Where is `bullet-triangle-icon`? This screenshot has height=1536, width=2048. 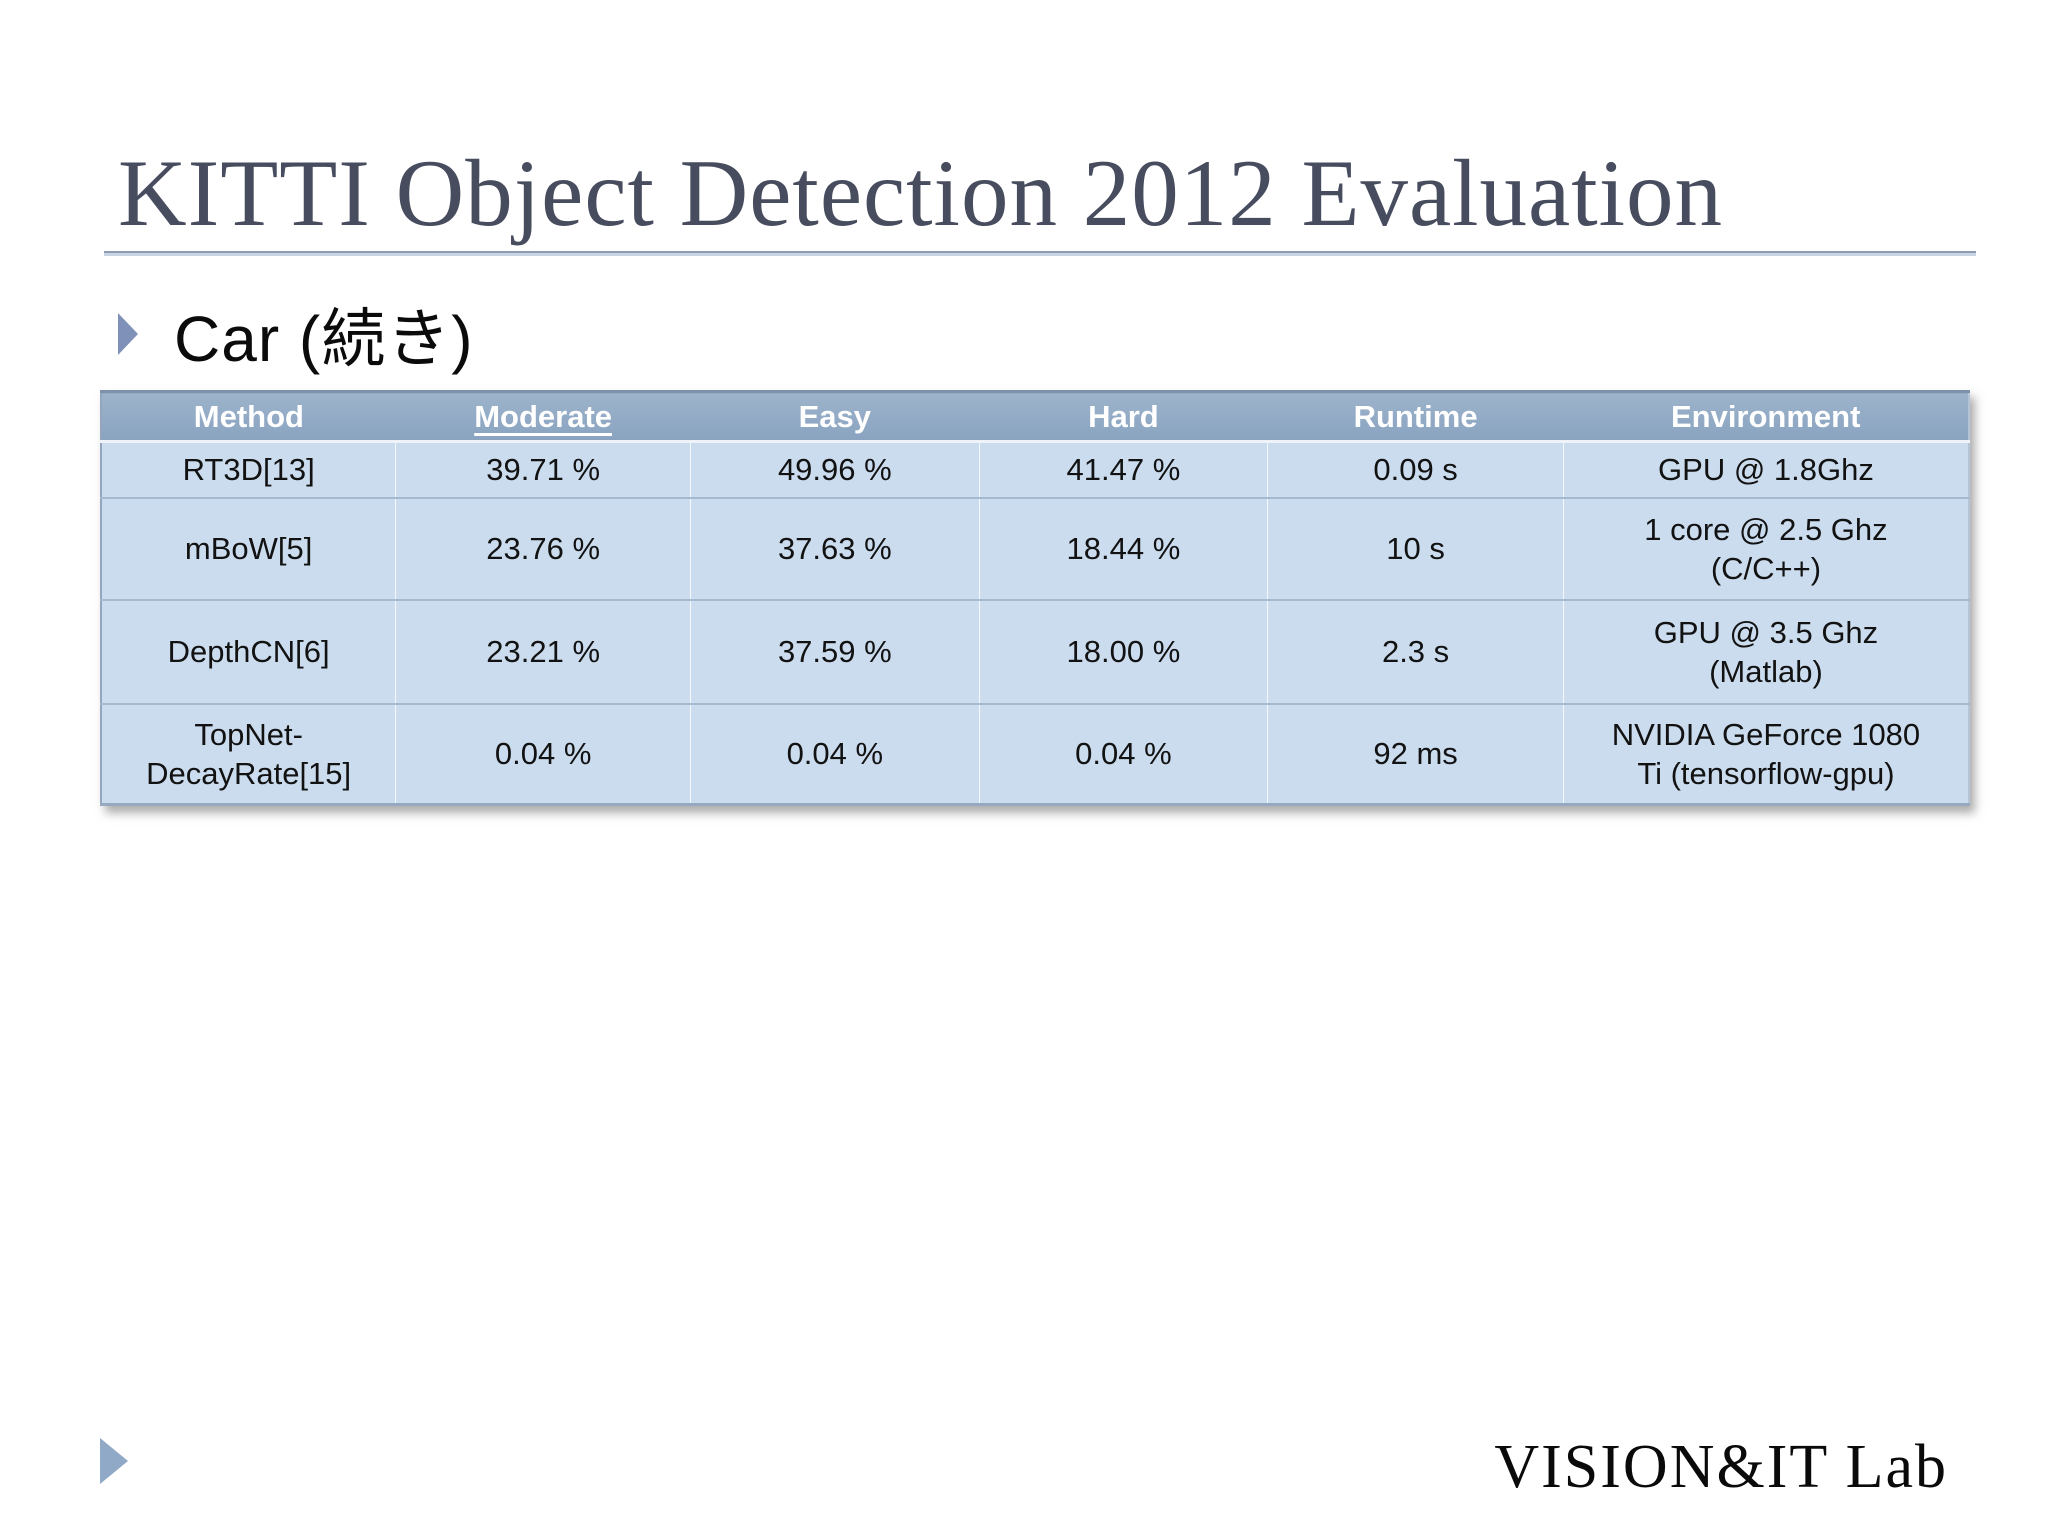 bullet-triangle-icon is located at coordinates (128, 334).